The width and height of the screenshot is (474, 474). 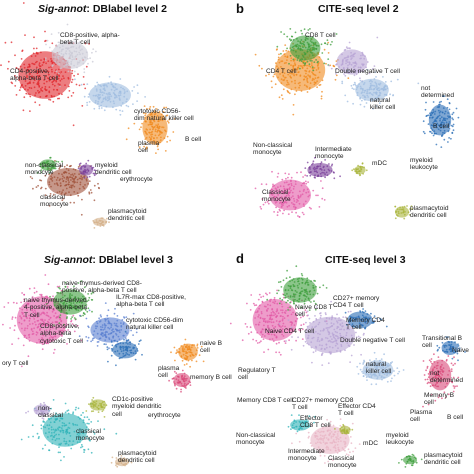 What do you see at coordinates (455, 417) in the screenshot?
I see `panel-d-cluster-label: B cell` at bounding box center [455, 417].